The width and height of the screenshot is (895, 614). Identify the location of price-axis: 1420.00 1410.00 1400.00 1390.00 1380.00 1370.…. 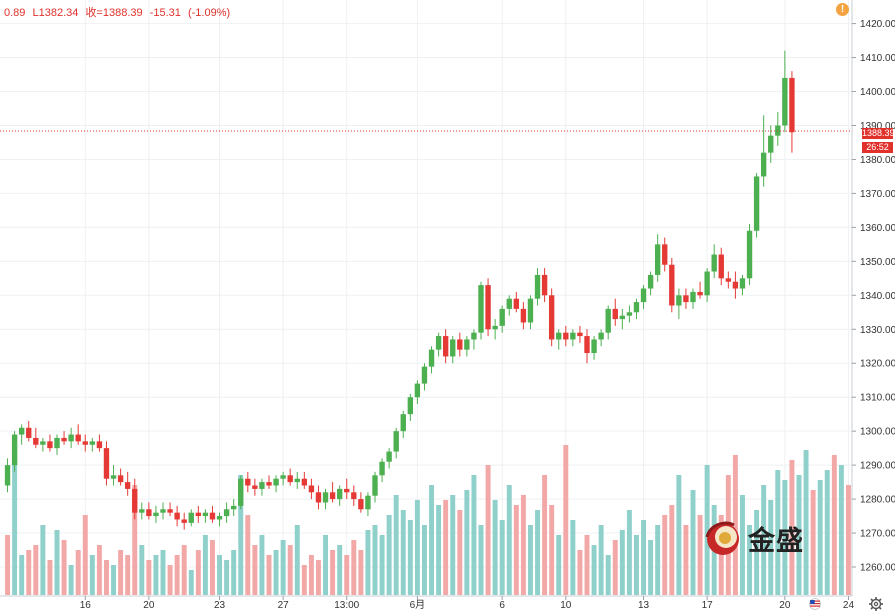
(873, 298).